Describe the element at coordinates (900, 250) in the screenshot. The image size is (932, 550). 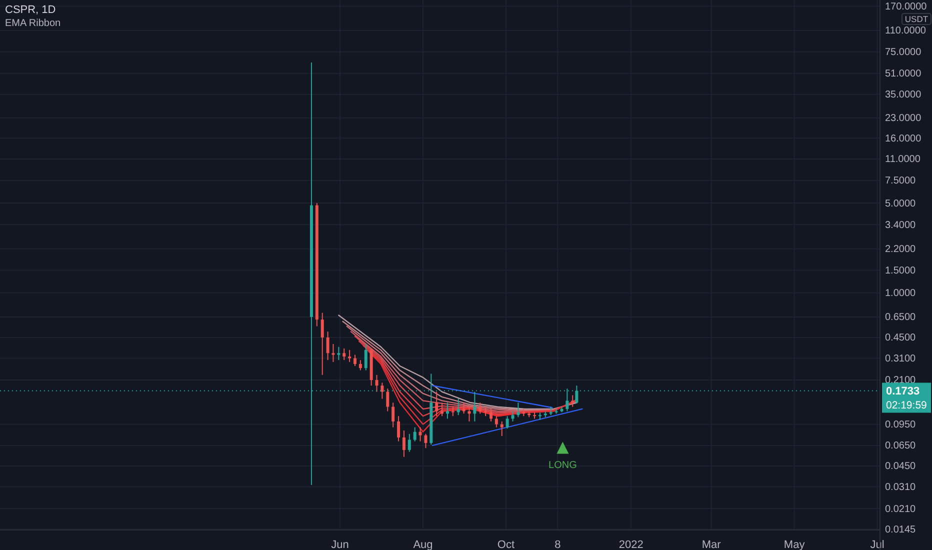
I see `y-tick-label: 2.2000` at that location.